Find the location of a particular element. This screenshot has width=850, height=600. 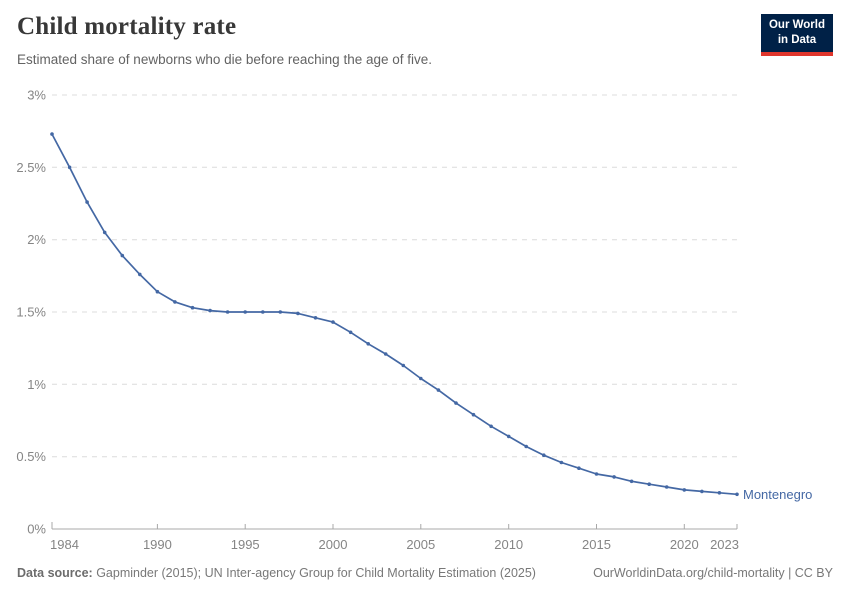

x-axis-label: 2000 is located at coordinates (333, 544).